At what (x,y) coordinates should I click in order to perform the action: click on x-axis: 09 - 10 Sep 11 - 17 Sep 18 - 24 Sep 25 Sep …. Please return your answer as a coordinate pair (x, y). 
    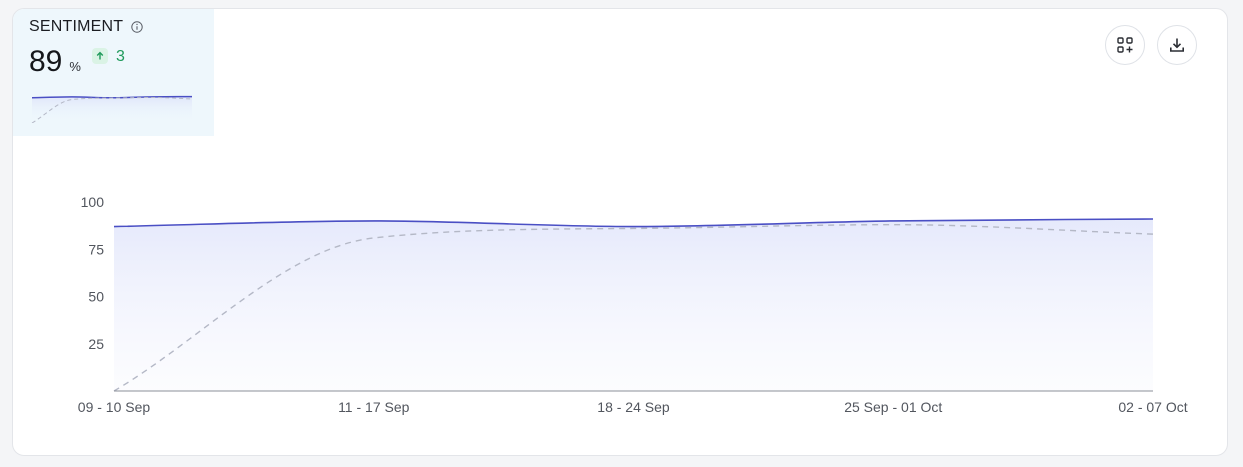
    Looking at the image, I should click on (633, 407).